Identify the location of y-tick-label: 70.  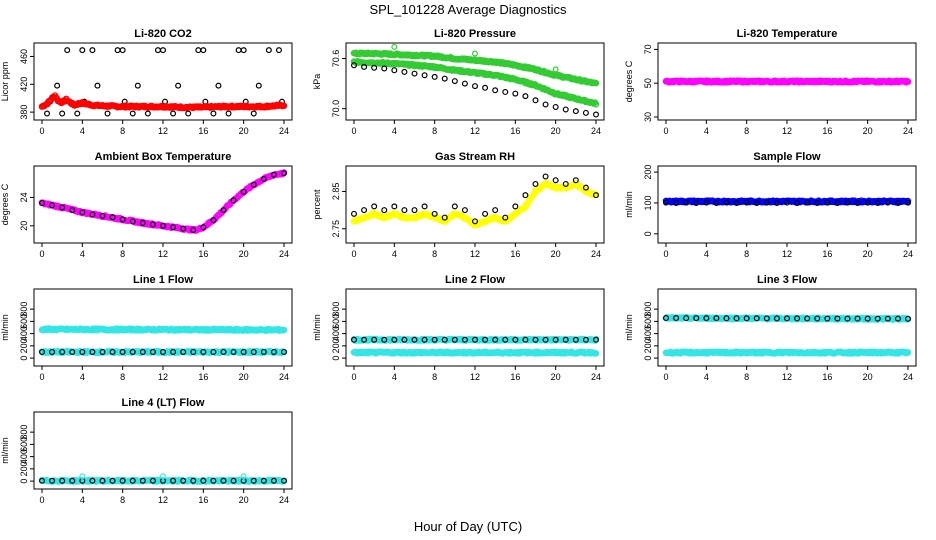
(648, 49).